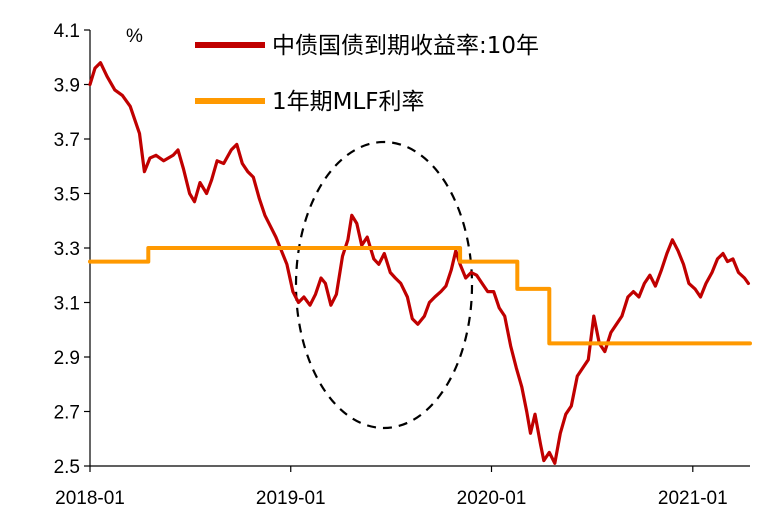 This screenshot has width=769, height=521. I want to click on y-tick-label: 3.1, so click(67, 304).